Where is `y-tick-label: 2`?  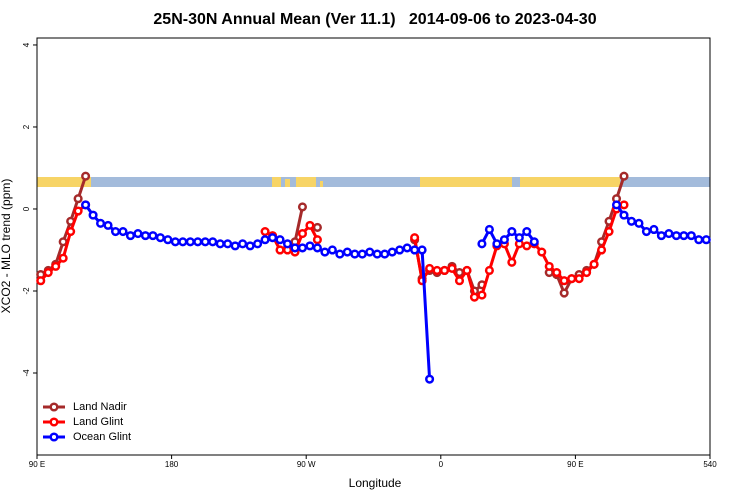
y-tick-label: 2 is located at coordinates (26, 126).